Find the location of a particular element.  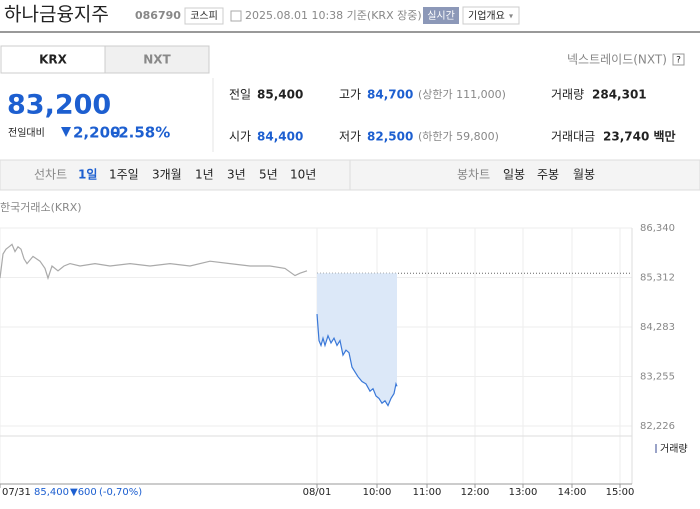

chart-source: 한국거래소(KRX) is located at coordinates (41, 207).